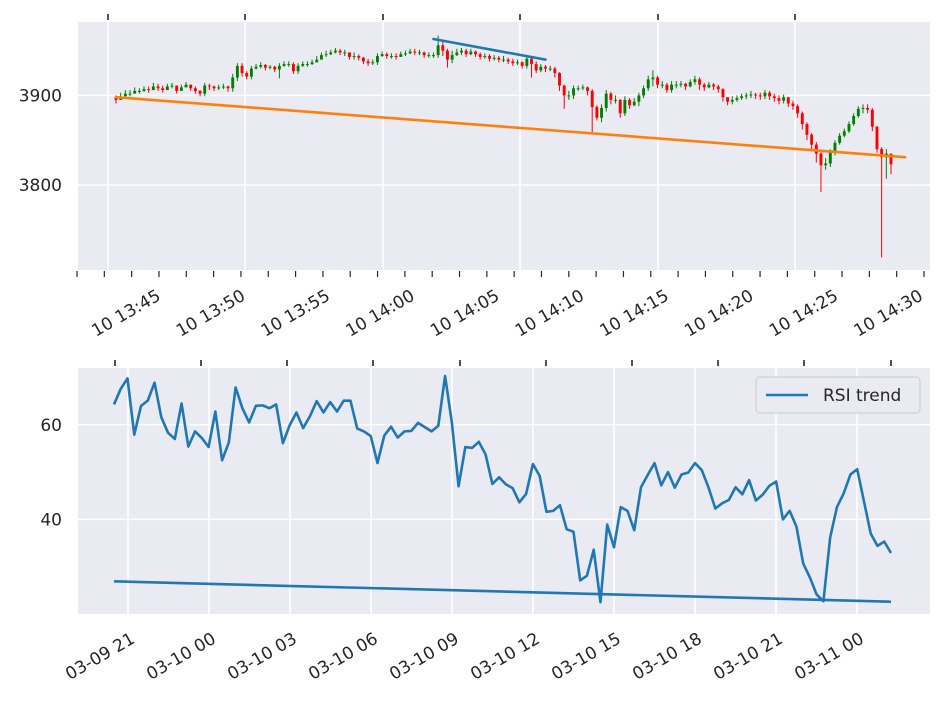  I want to click on chart2-x-tick-label: 03-10 18, so click(667, 657).